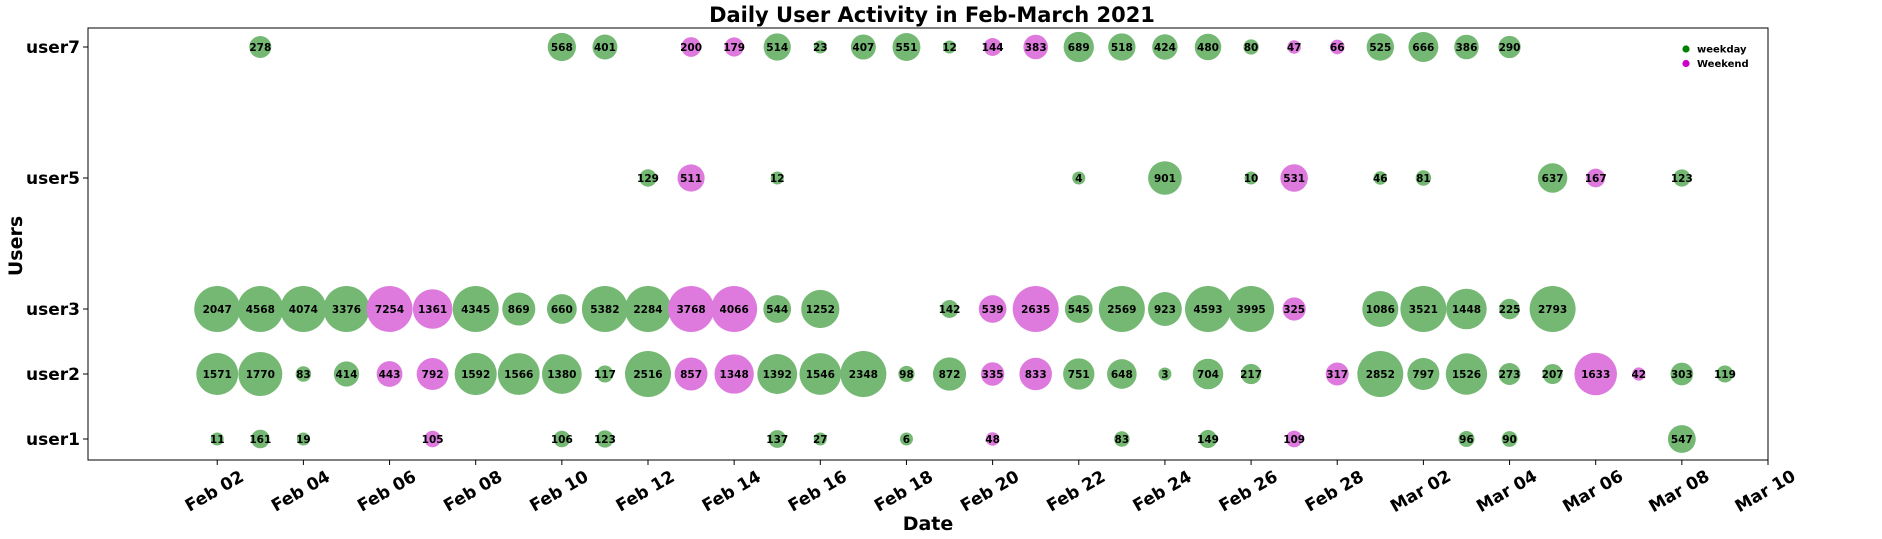 The width and height of the screenshot is (1882, 539). I want to click on bubble-value-label: 424, so click(1165, 48).